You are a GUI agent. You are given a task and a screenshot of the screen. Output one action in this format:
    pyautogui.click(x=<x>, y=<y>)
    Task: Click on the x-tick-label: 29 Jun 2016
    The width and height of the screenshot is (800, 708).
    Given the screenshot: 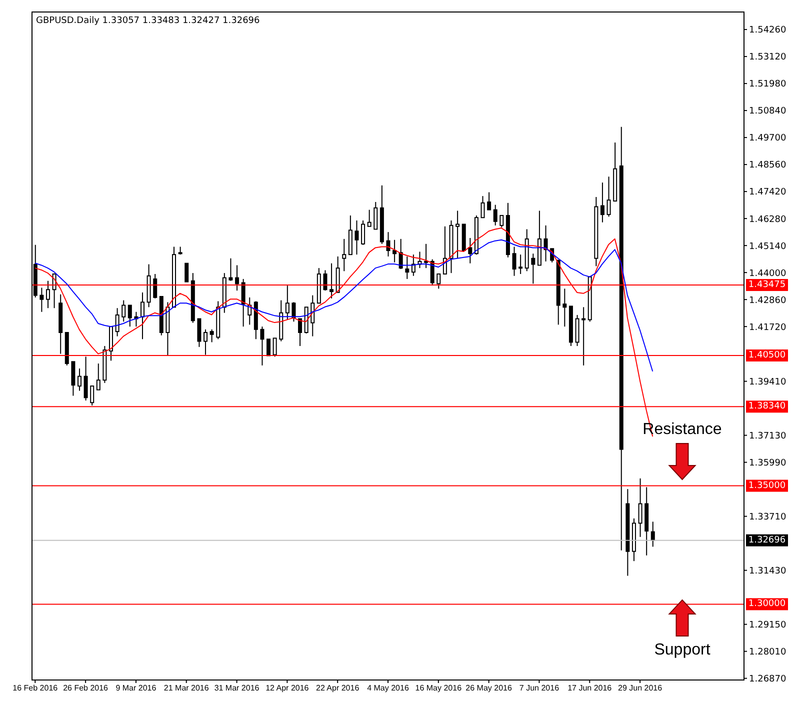 What is the action you would take?
    pyautogui.click(x=640, y=688)
    